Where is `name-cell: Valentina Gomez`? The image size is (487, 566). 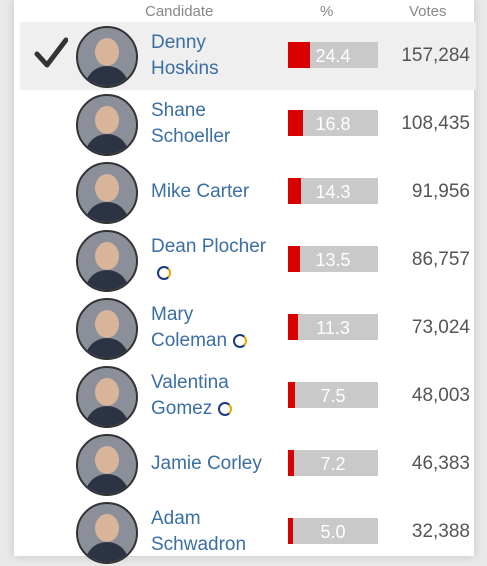 name-cell: Valentina Gomez is located at coordinates (212, 396).